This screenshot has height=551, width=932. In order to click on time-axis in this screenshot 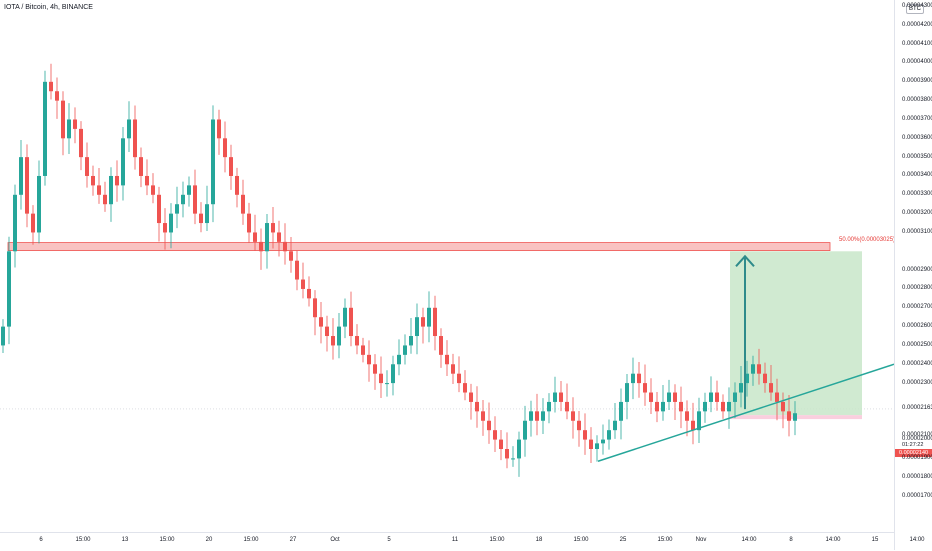, I will do `click(447, 541)`.